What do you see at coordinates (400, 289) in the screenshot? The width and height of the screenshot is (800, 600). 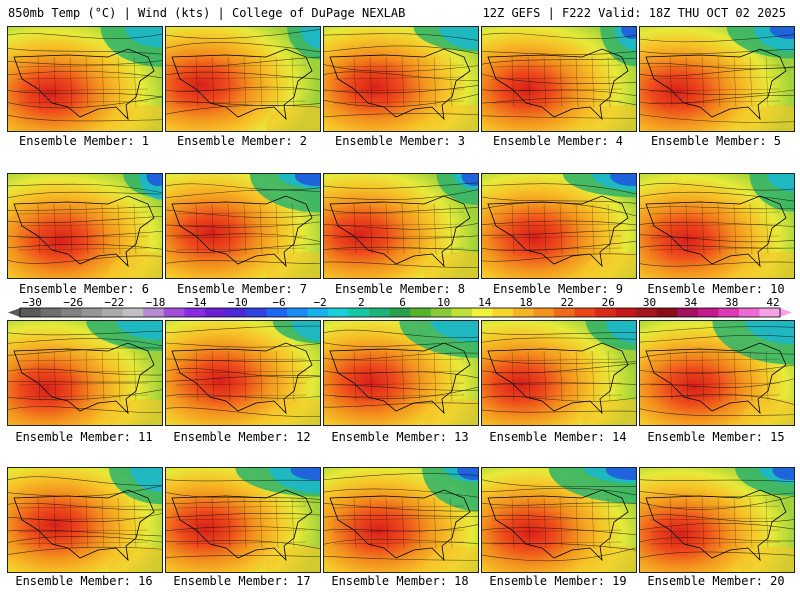 I see `ensemble-member-label: Ensemble Member: 8` at bounding box center [400, 289].